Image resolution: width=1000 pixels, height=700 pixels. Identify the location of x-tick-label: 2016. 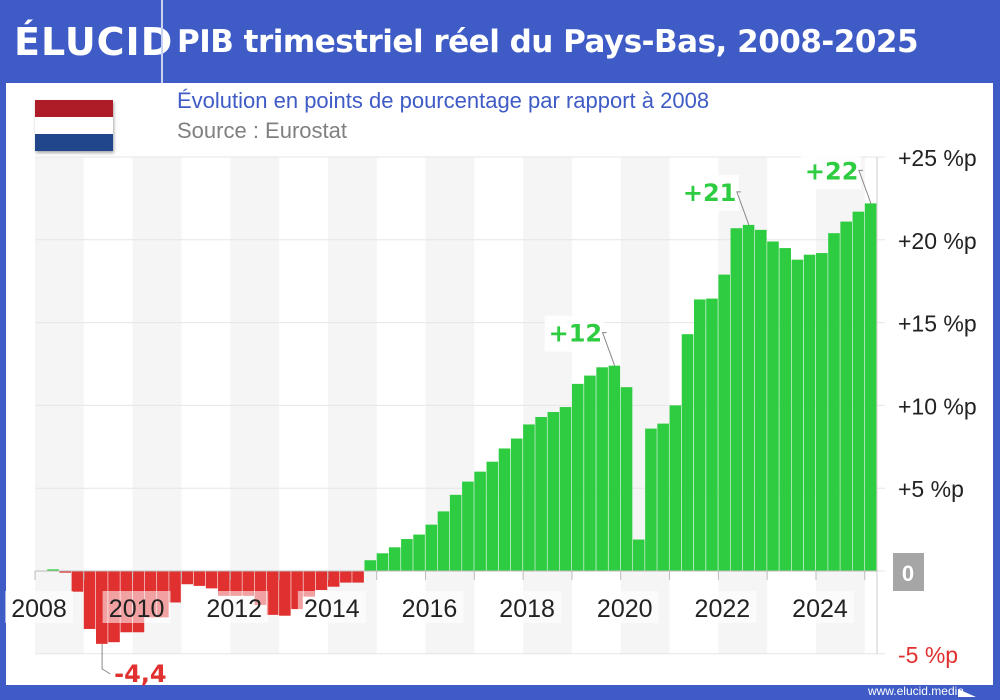
(430, 609).